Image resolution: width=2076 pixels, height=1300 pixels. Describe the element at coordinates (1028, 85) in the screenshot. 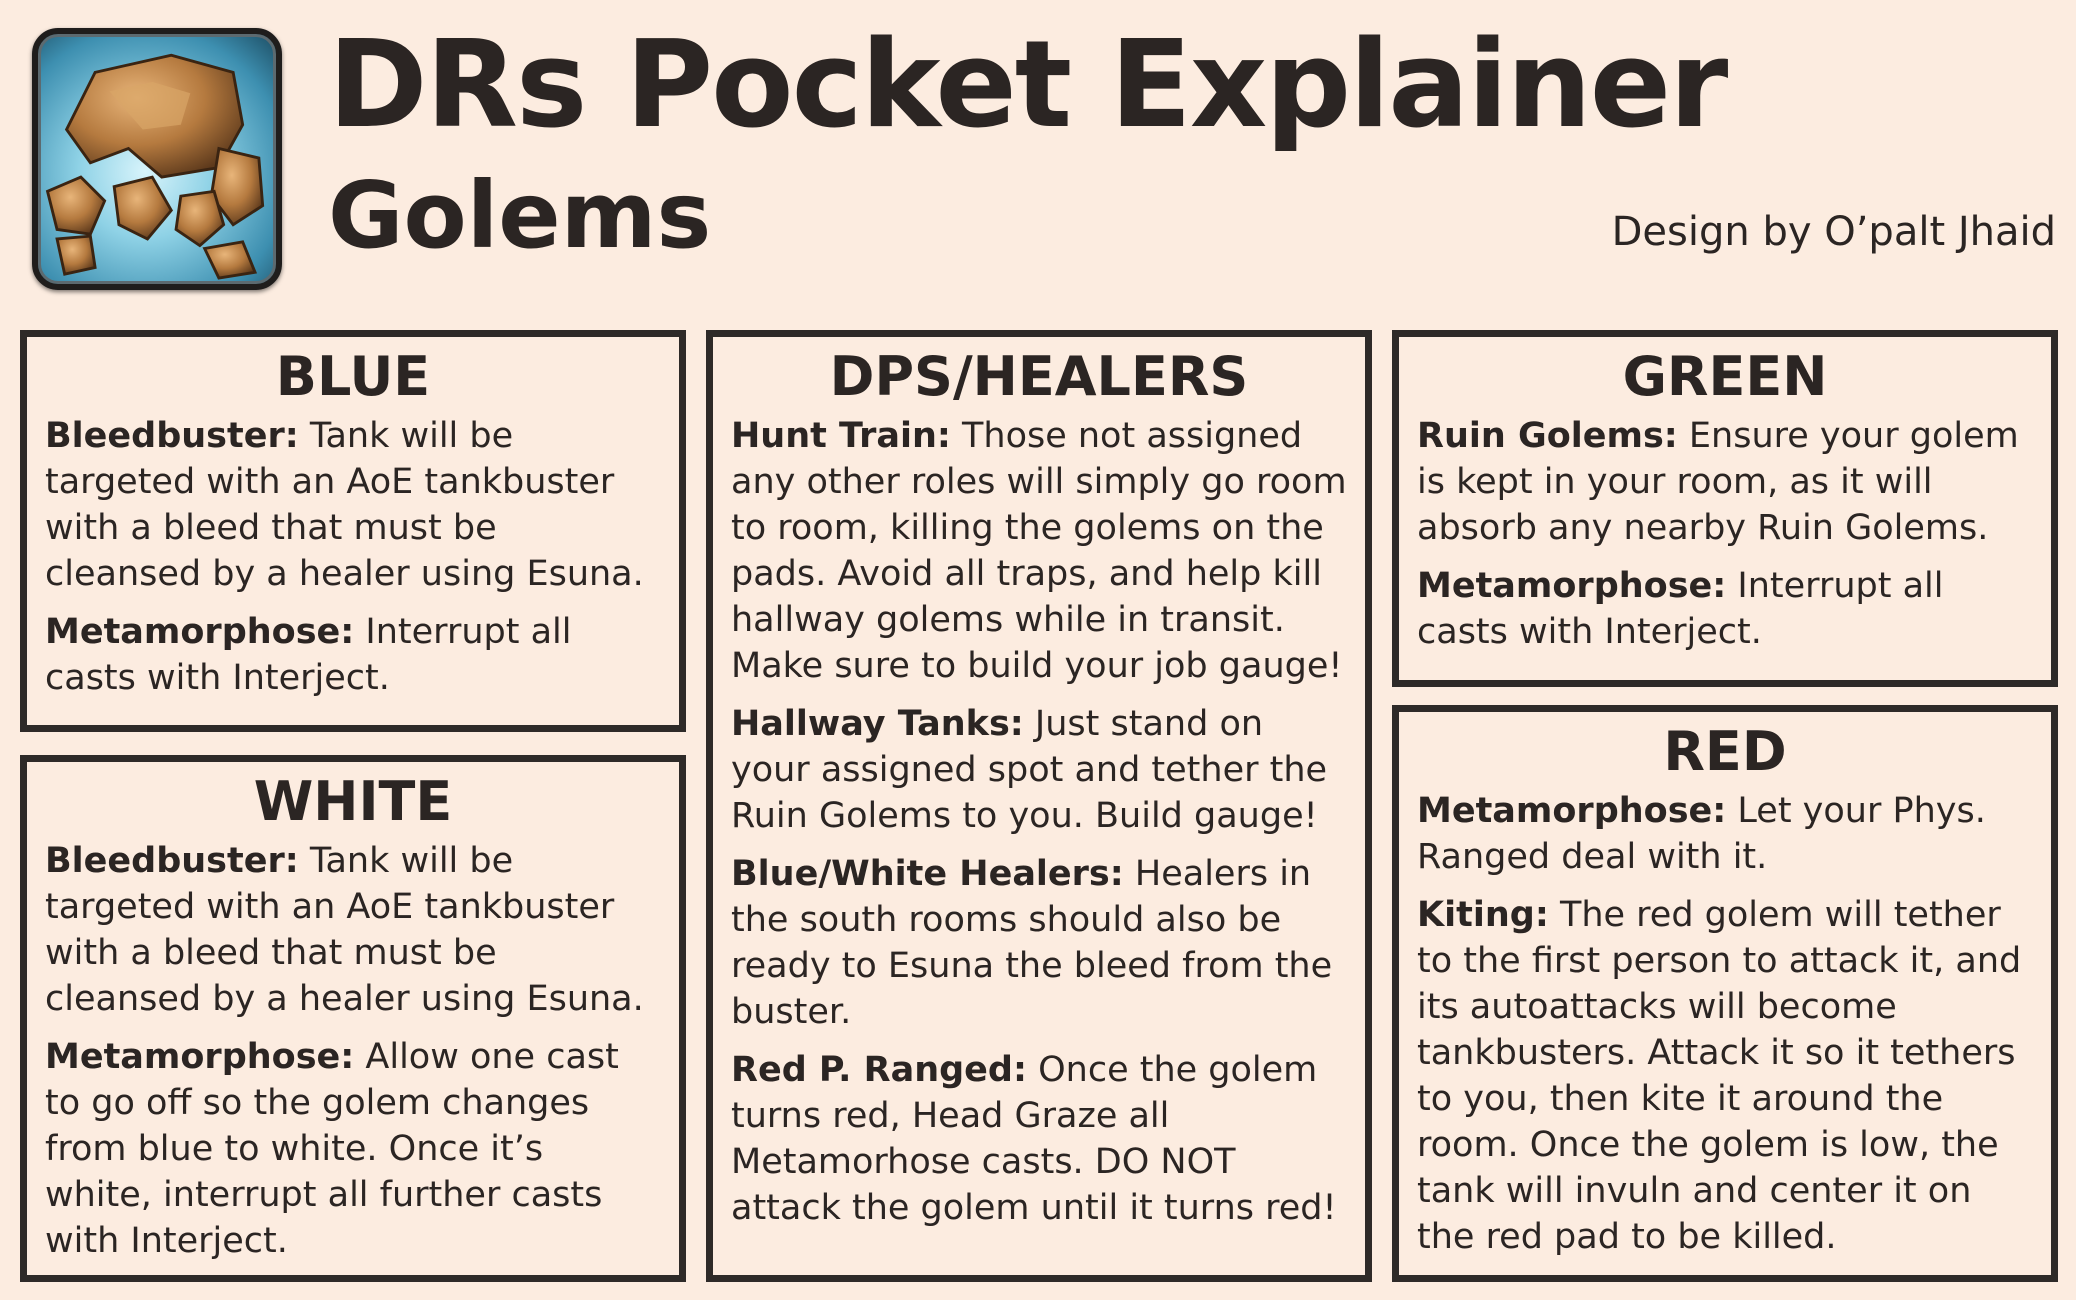

I see `page-title: DRs Pocket Explainer` at that location.